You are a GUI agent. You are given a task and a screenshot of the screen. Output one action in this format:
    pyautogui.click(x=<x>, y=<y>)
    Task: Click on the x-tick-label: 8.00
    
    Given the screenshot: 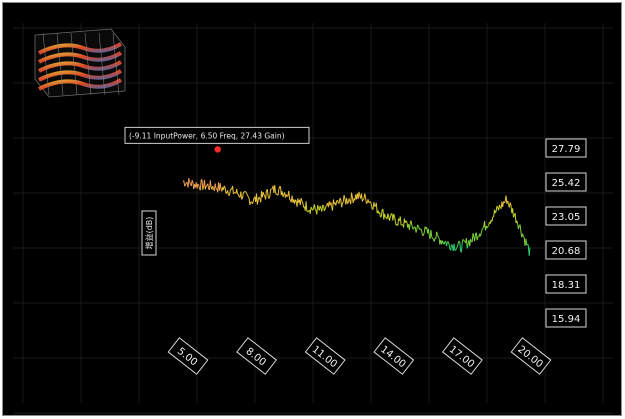 What is the action you would take?
    pyautogui.click(x=257, y=356)
    